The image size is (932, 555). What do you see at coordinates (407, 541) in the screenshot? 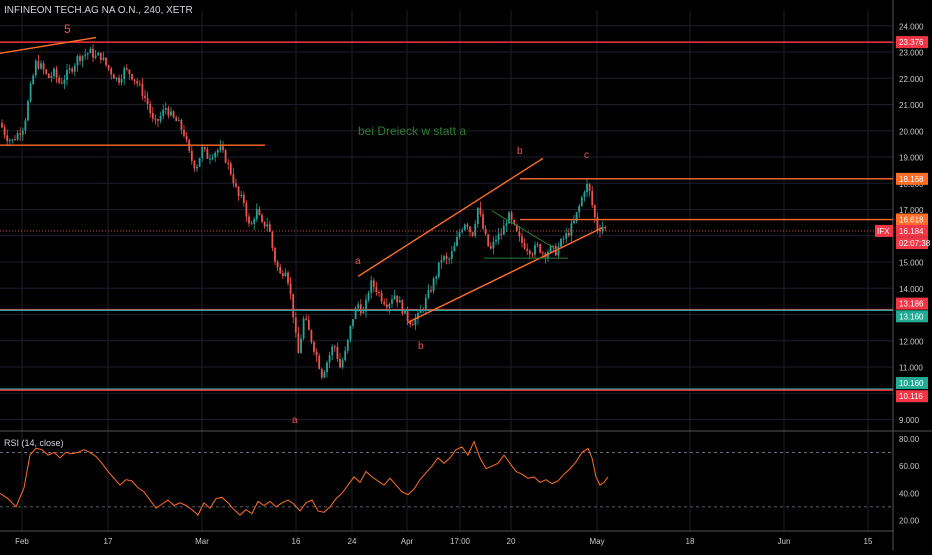
I see `x-tick-label: Apr` at bounding box center [407, 541].